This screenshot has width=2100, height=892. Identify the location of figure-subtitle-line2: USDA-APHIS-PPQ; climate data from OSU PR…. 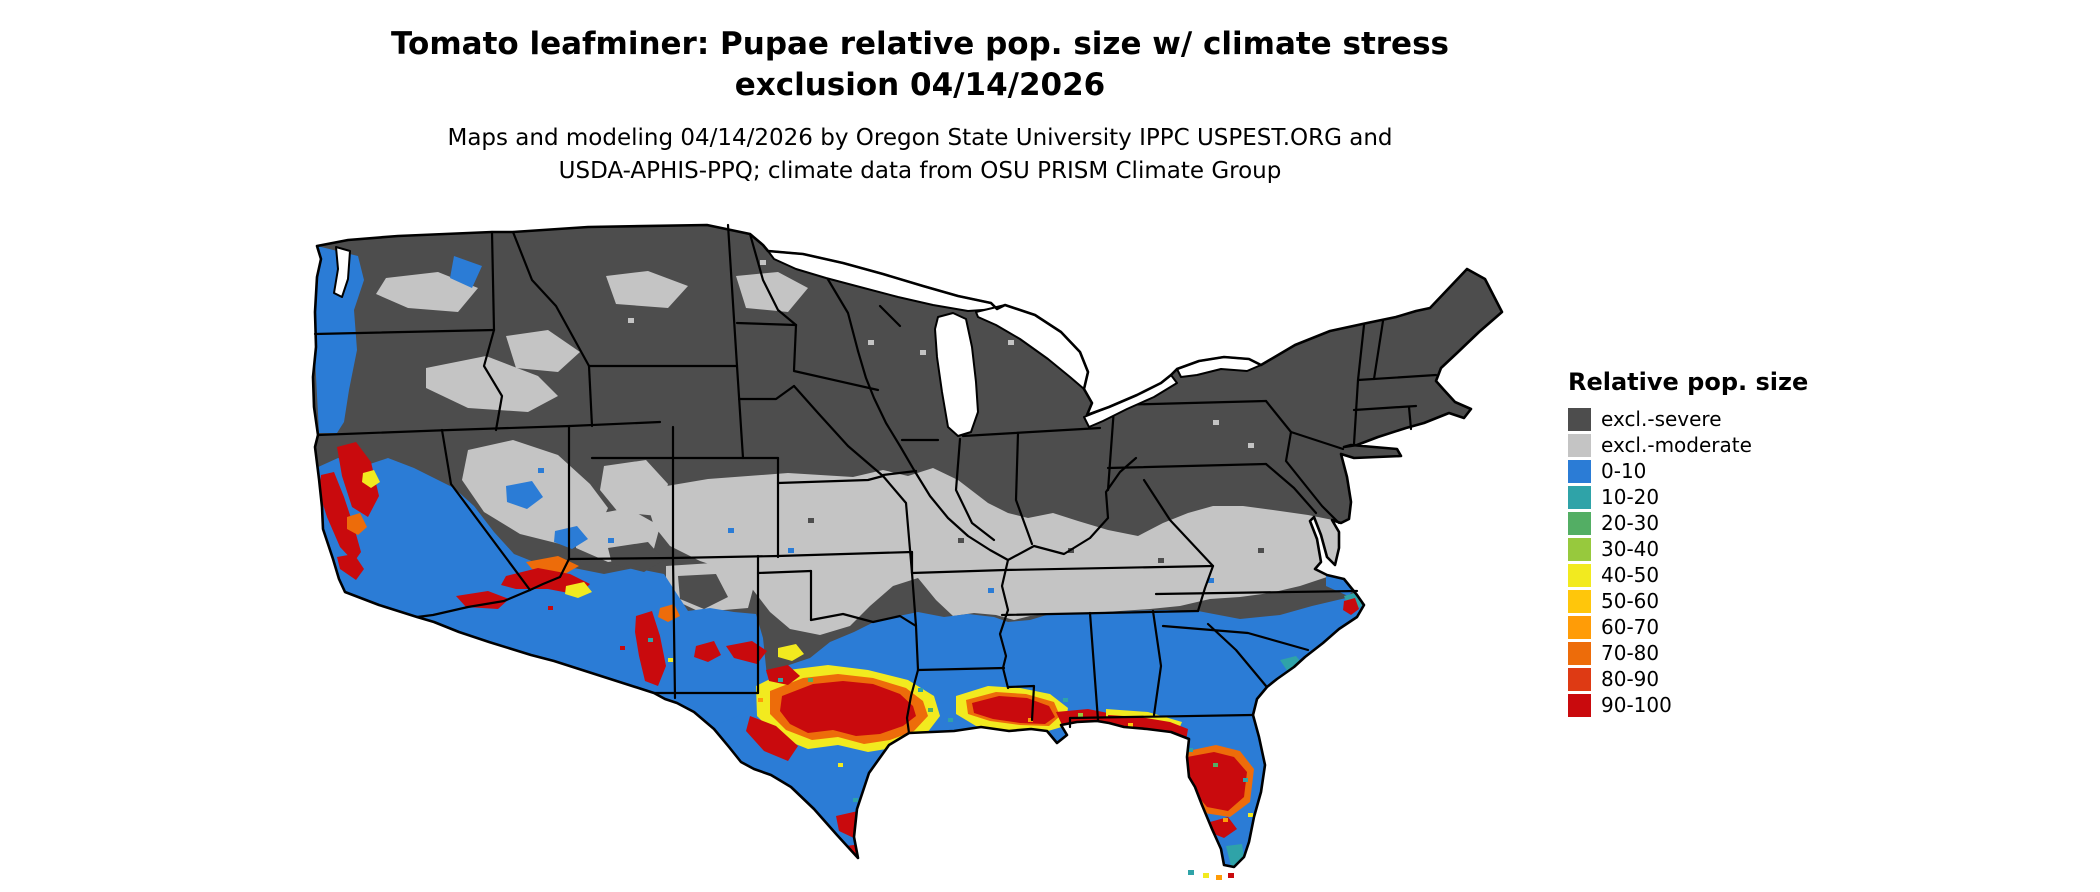
(920, 171).